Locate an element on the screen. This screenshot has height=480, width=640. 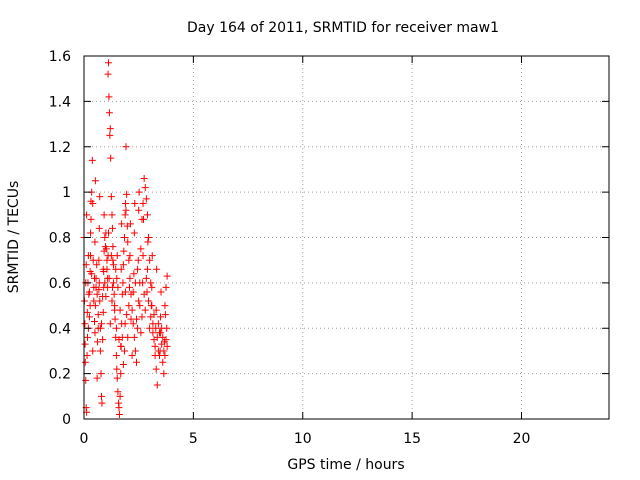
x-tick-label: 5 is located at coordinates (193, 439).